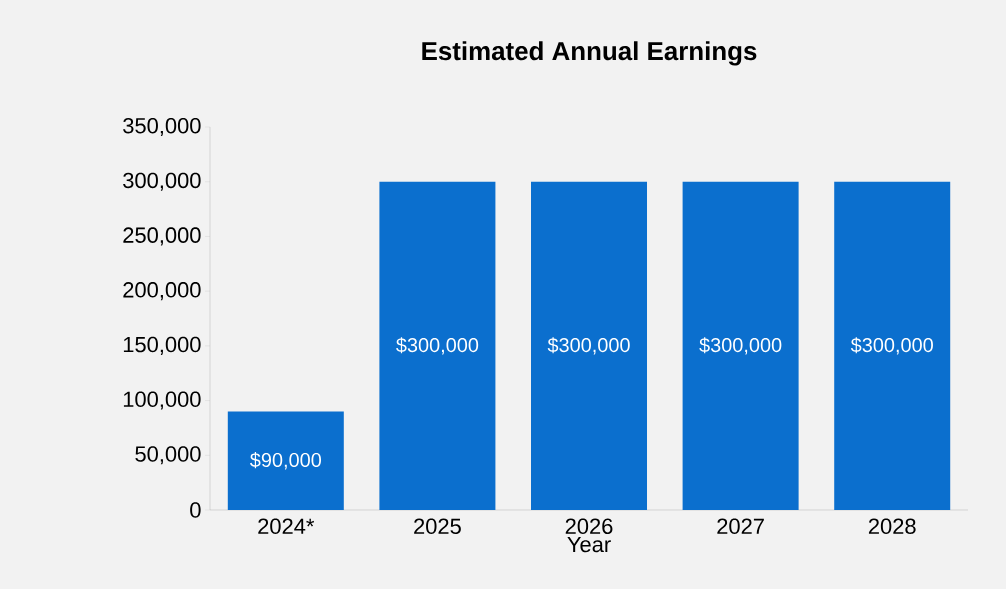  Describe the element at coordinates (589, 53) in the screenshot. I see `chart-title: Estimated Annual Earnings` at that location.